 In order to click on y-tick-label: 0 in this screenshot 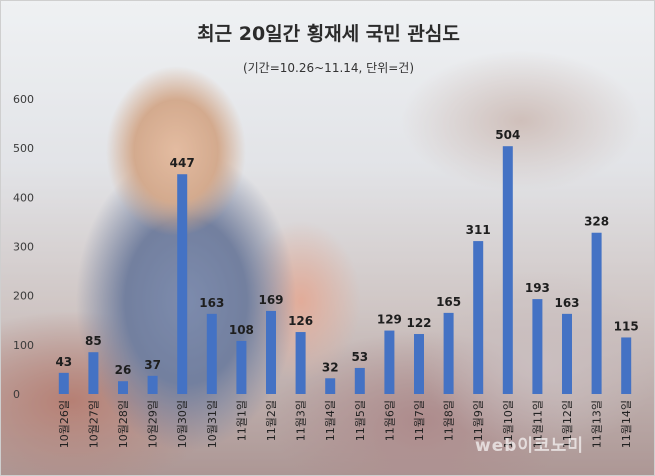, I will do `click(16, 394)`.